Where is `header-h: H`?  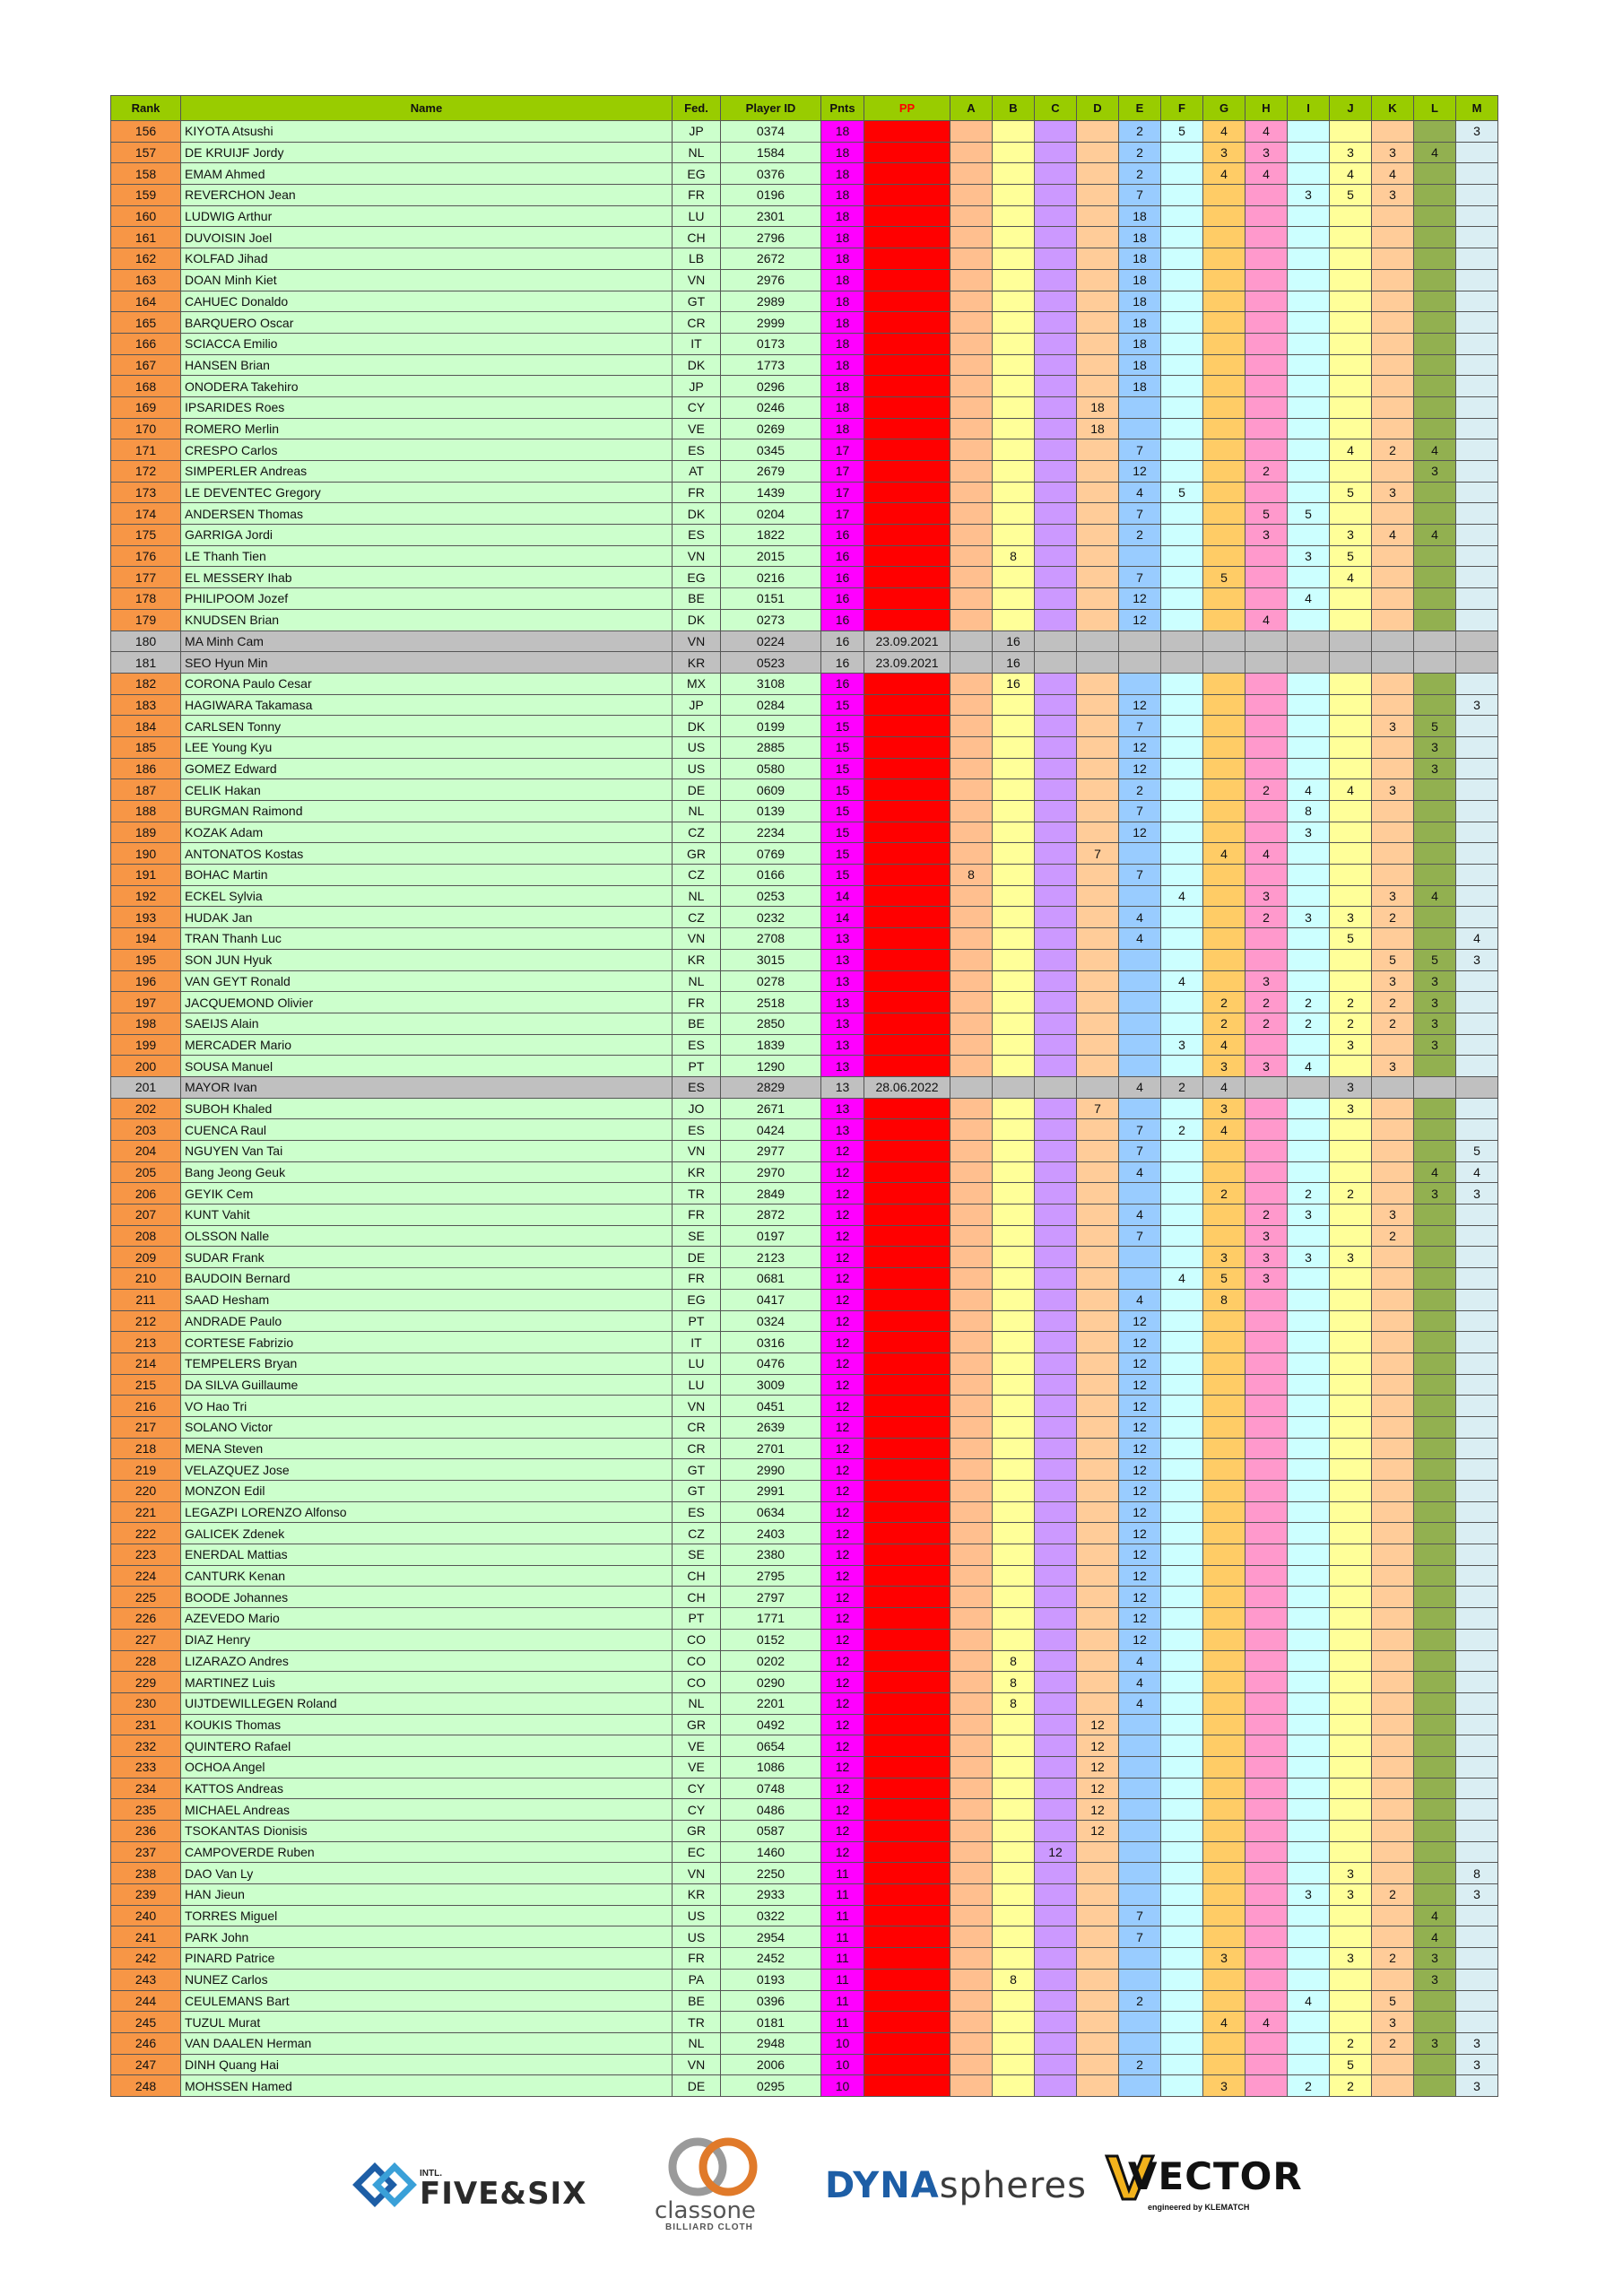
header-h: H is located at coordinates (1266, 108).